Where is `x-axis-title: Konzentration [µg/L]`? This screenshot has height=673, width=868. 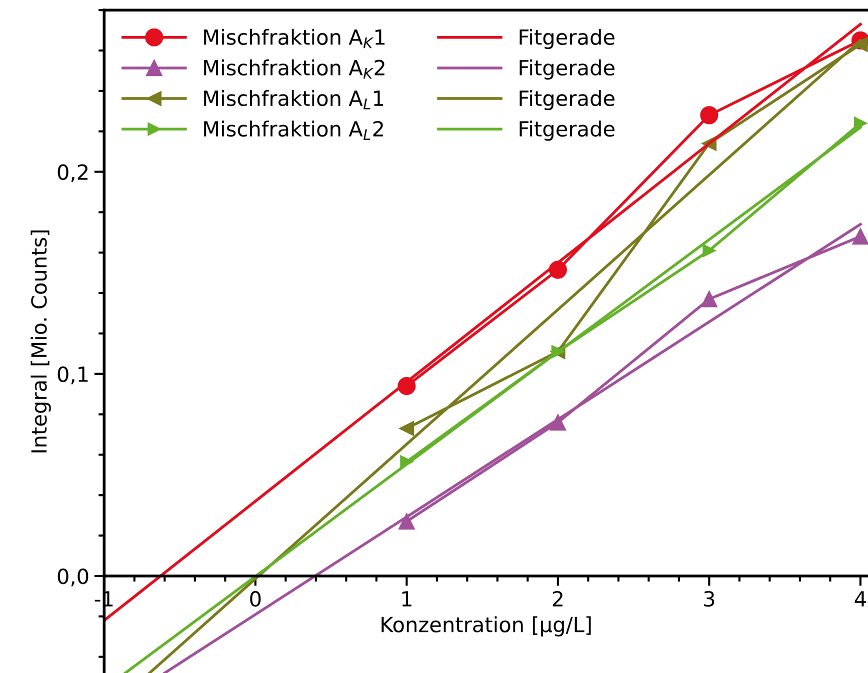 x-axis-title: Konzentration [µg/L] is located at coordinates (486, 626).